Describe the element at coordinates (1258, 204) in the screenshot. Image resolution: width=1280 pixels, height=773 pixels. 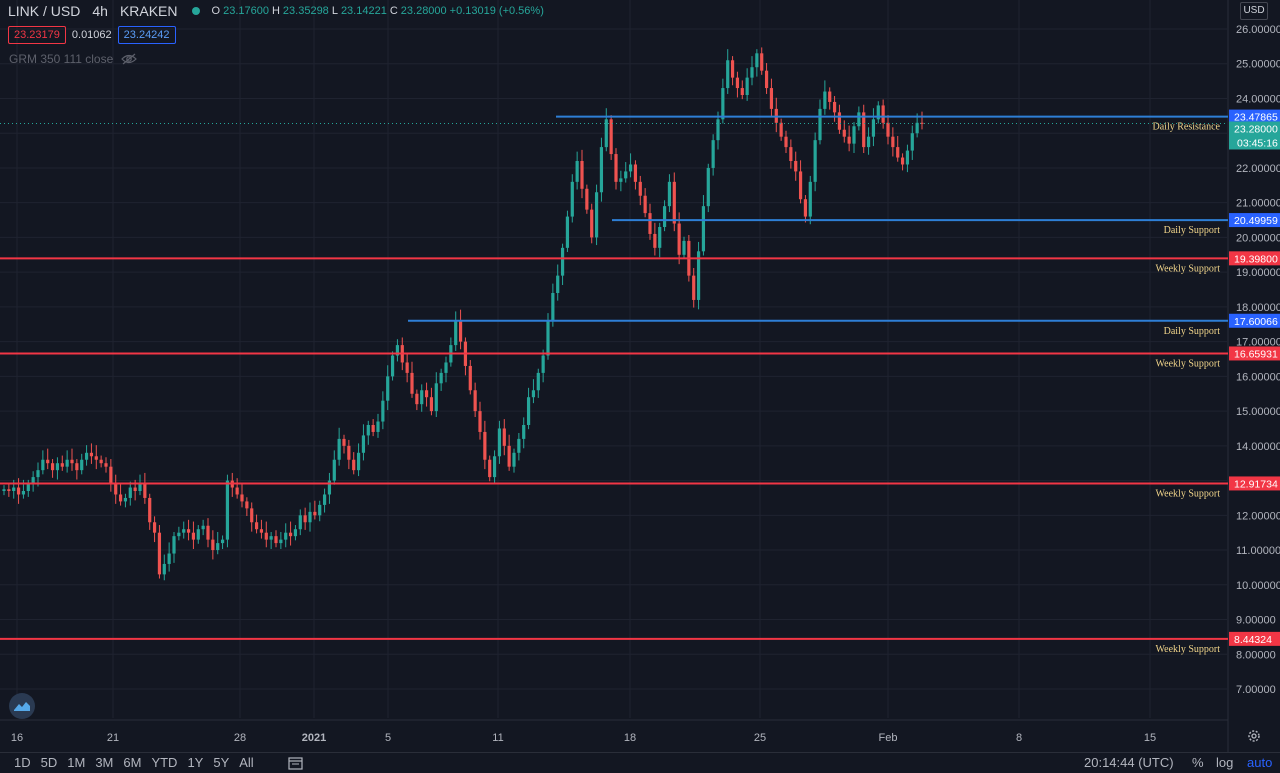
I see `y-tick-label: 21.00000` at that location.